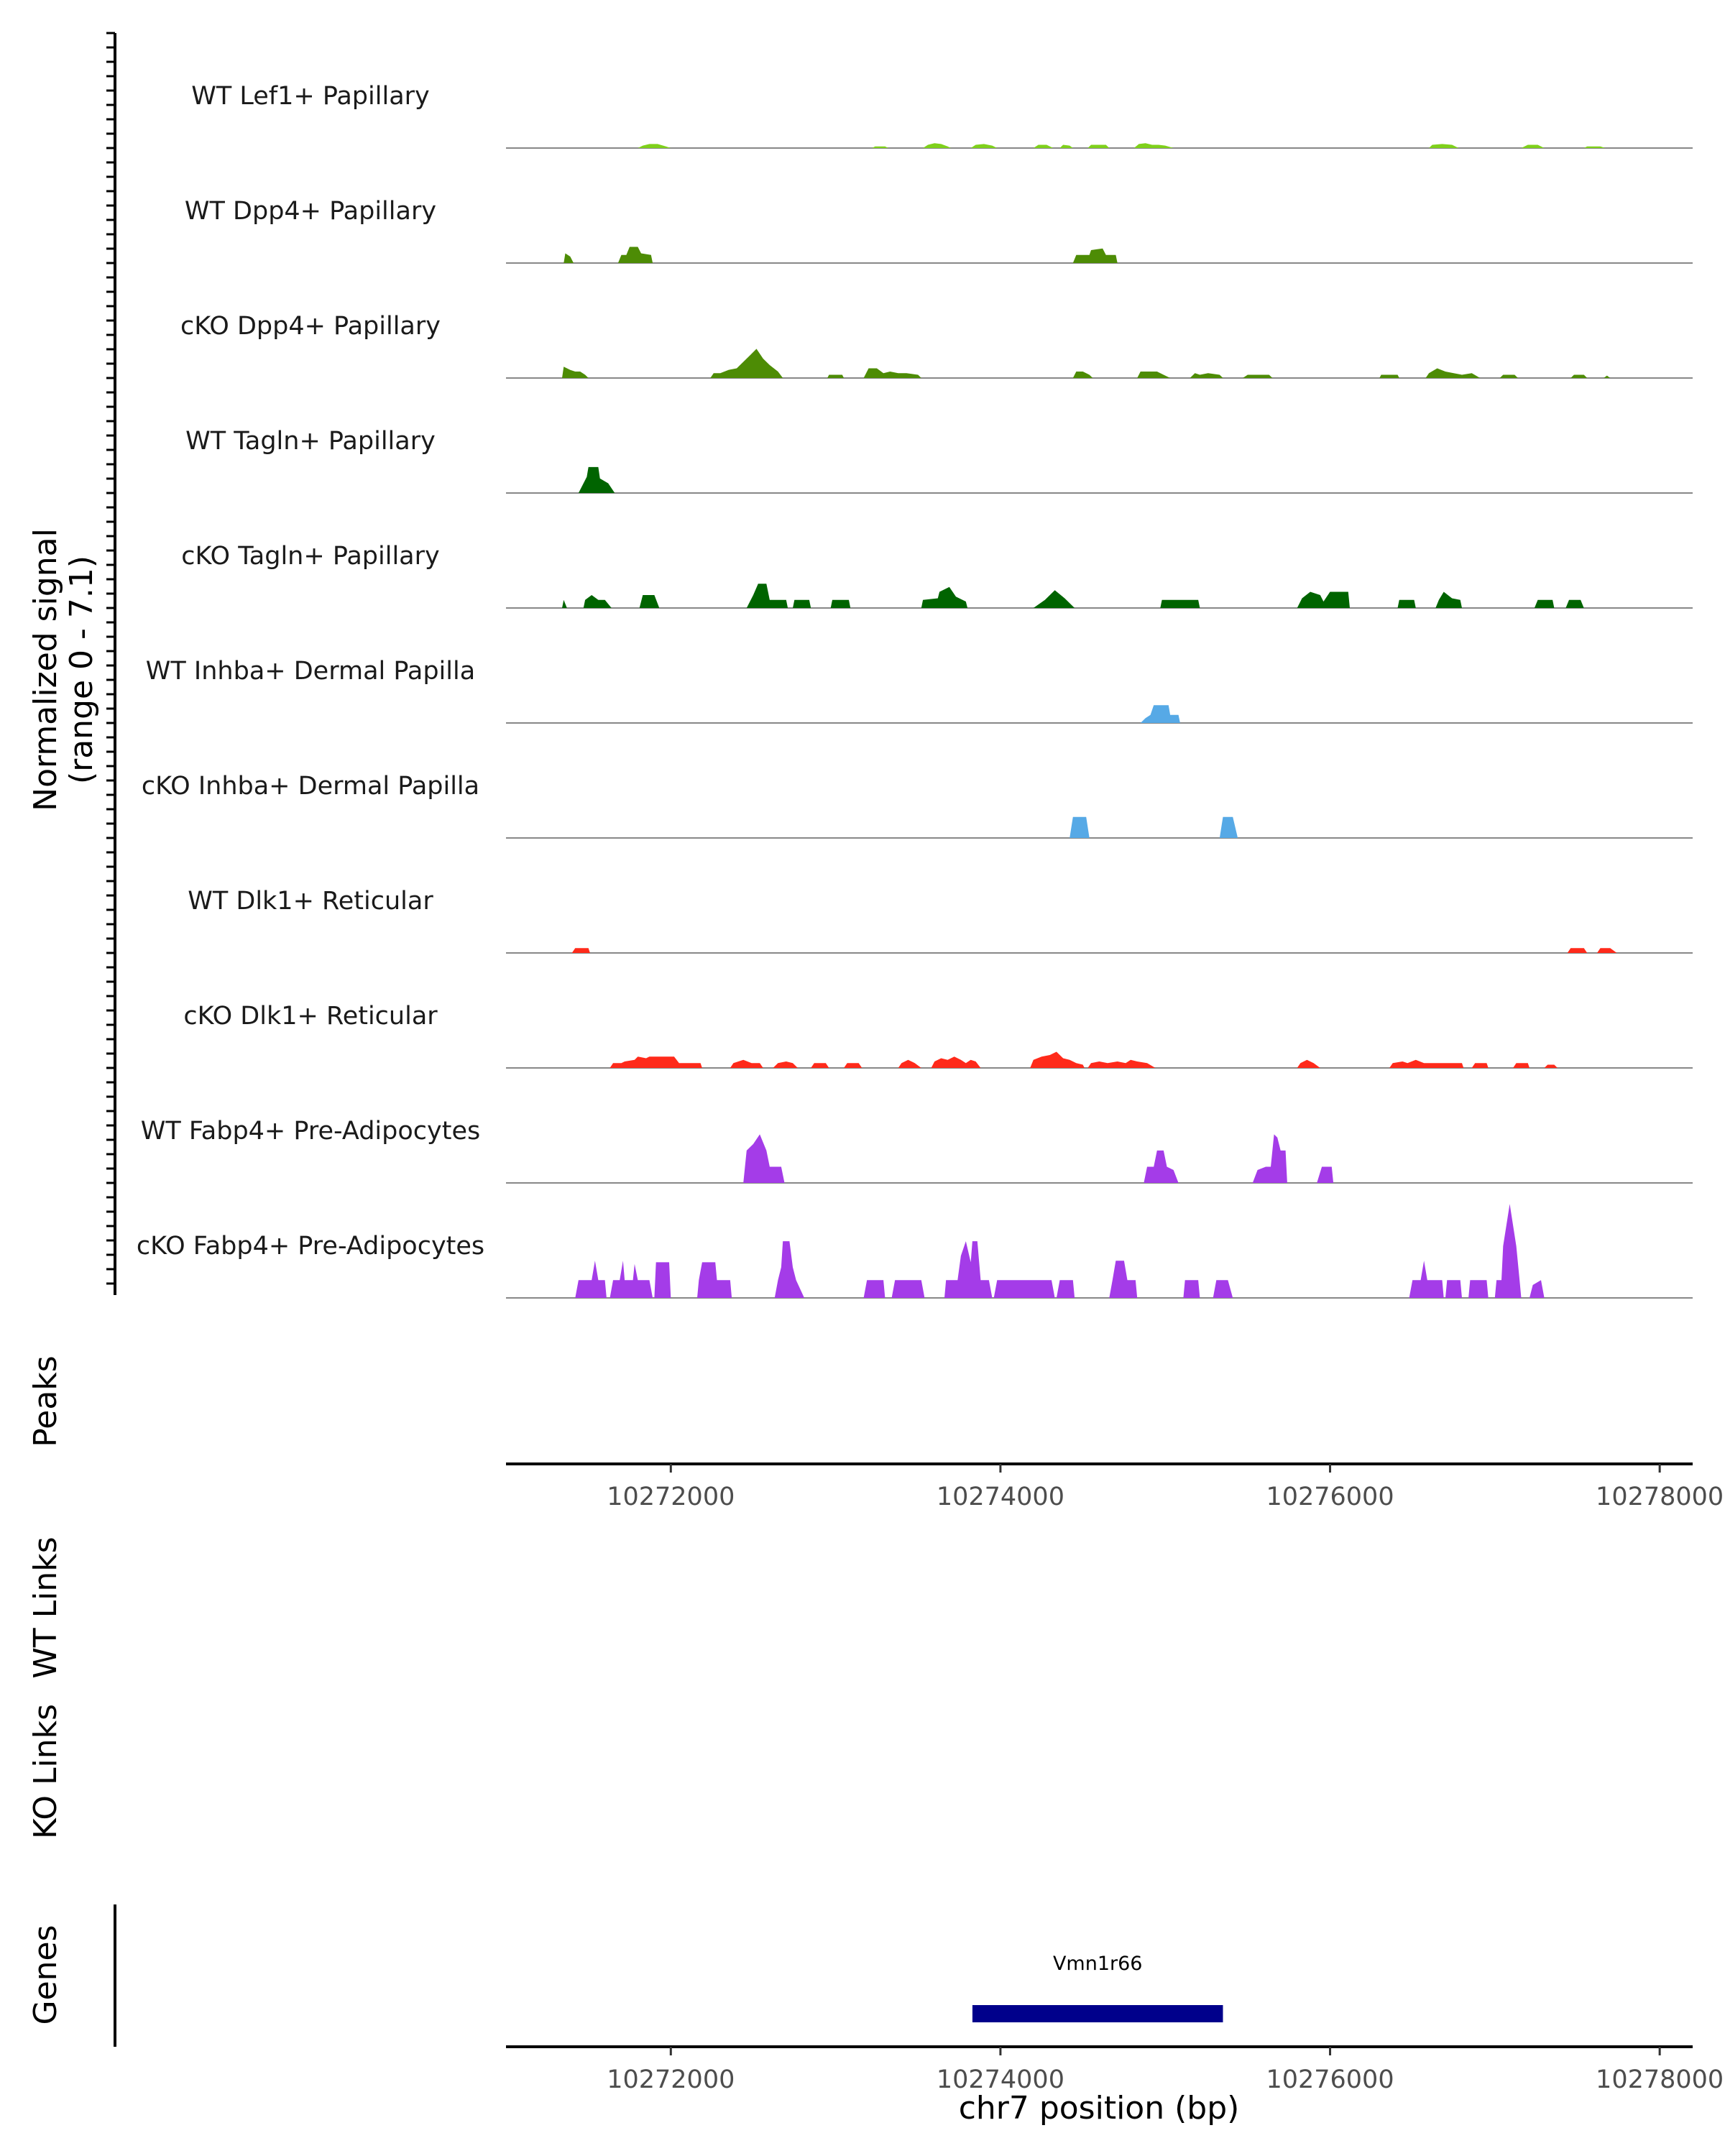 The image size is (1725, 2156). What do you see at coordinates (45, 1772) in the screenshot?
I see `ko-links-label: KO Links` at bounding box center [45, 1772].